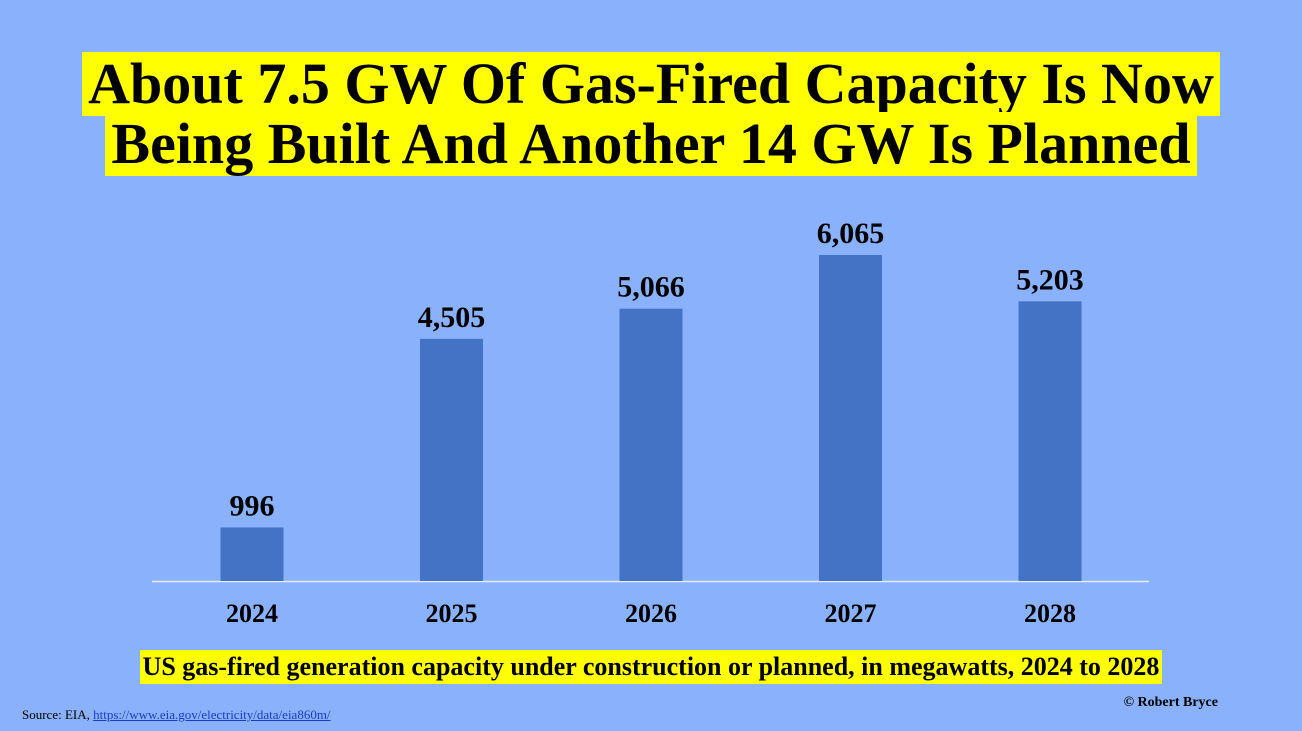 This screenshot has height=731, width=1302. I want to click on source-prefix: Source: EIA,, so click(56, 714).